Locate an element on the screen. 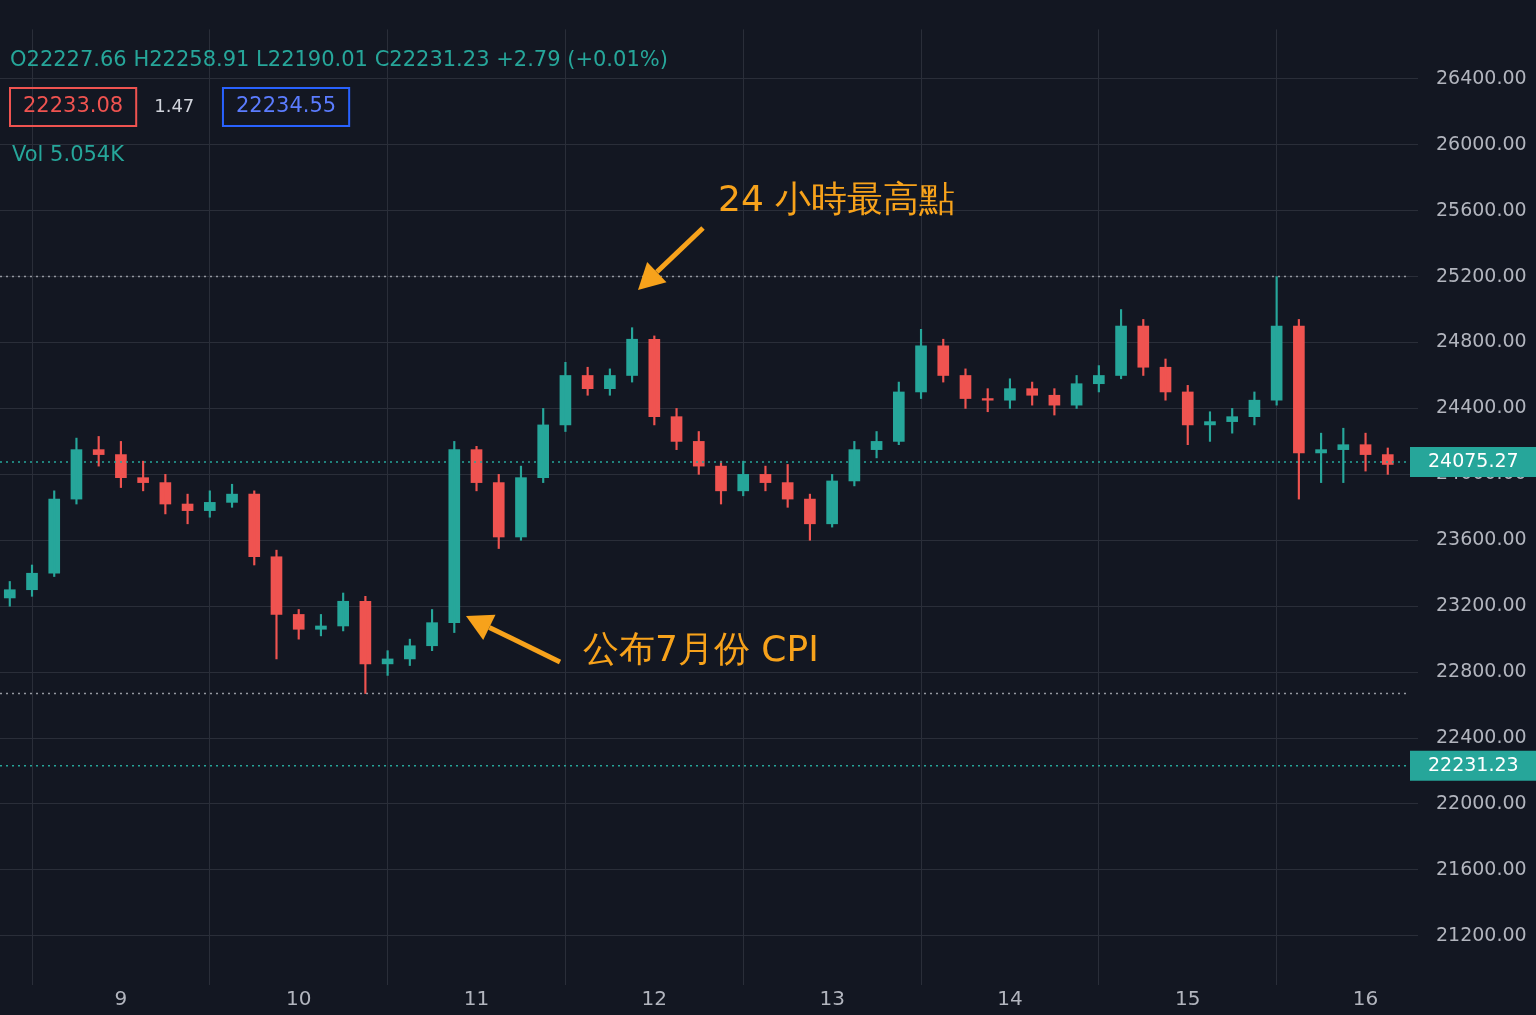  annotation: 22233.08 is located at coordinates (73, 105).